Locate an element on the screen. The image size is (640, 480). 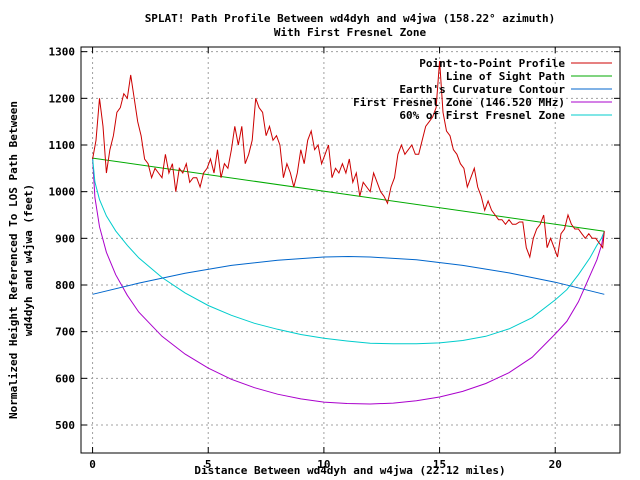
y-tick-label: 1100 is located at coordinates (62, 145).